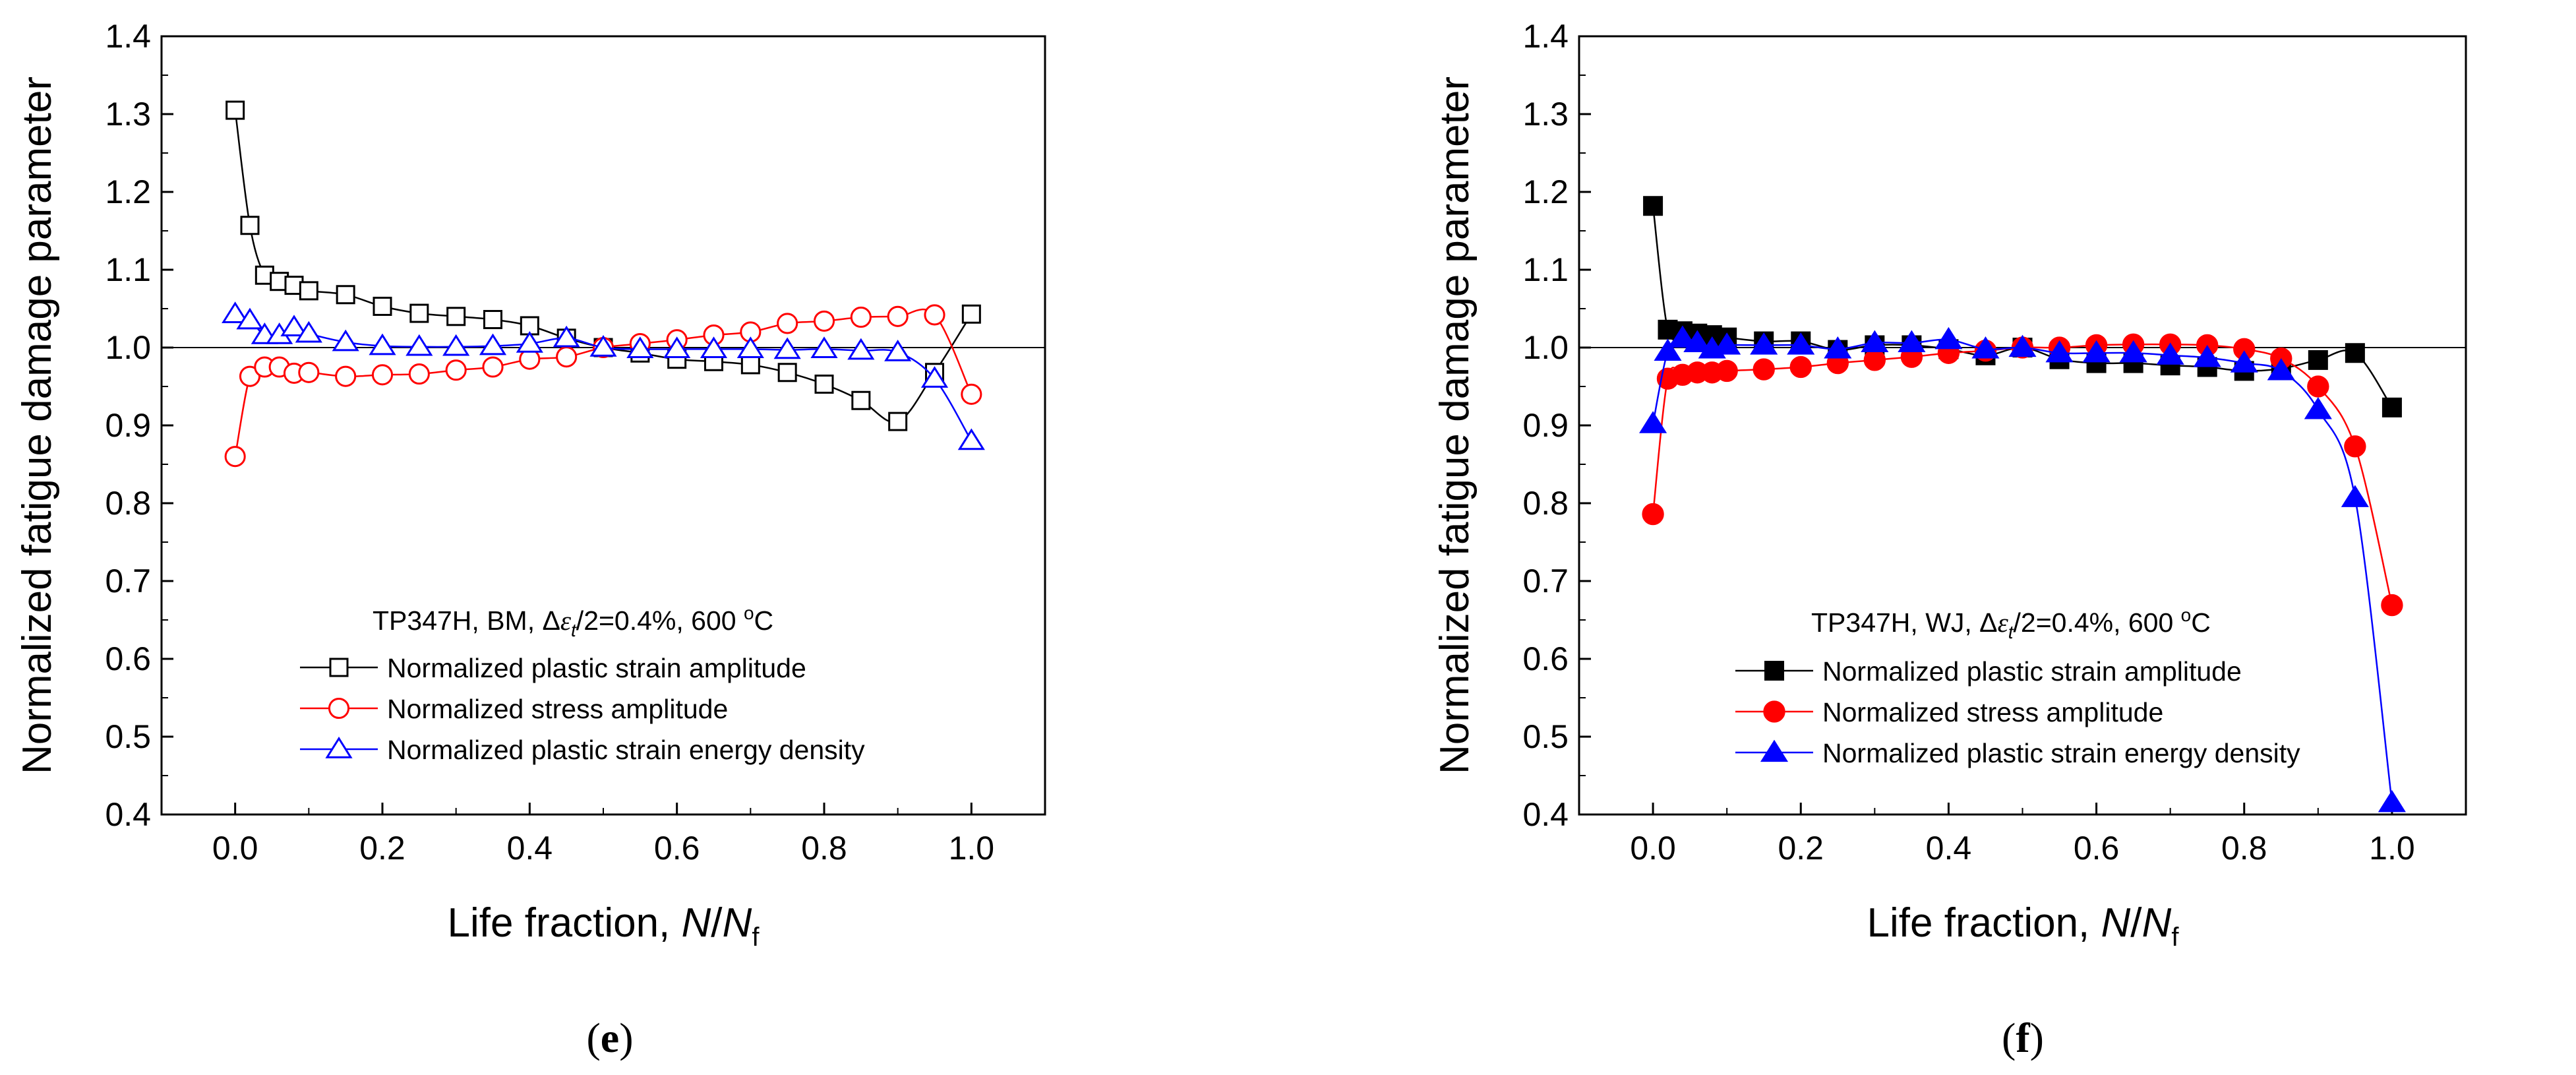 This screenshot has width=2576, height=1075. Describe the element at coordinates (573, 621) in the screenshot. I see `condition-annotation: TP347H, BM, Δεt/2=0.4%, 600 oC` at that location.